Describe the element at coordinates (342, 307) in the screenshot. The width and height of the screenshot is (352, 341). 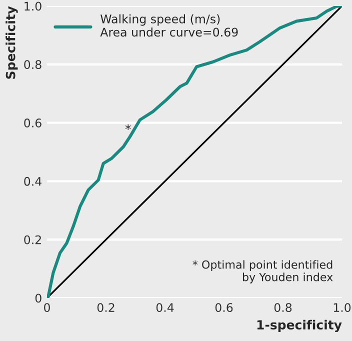
I see `x-tick-label: 1.0` at that location.